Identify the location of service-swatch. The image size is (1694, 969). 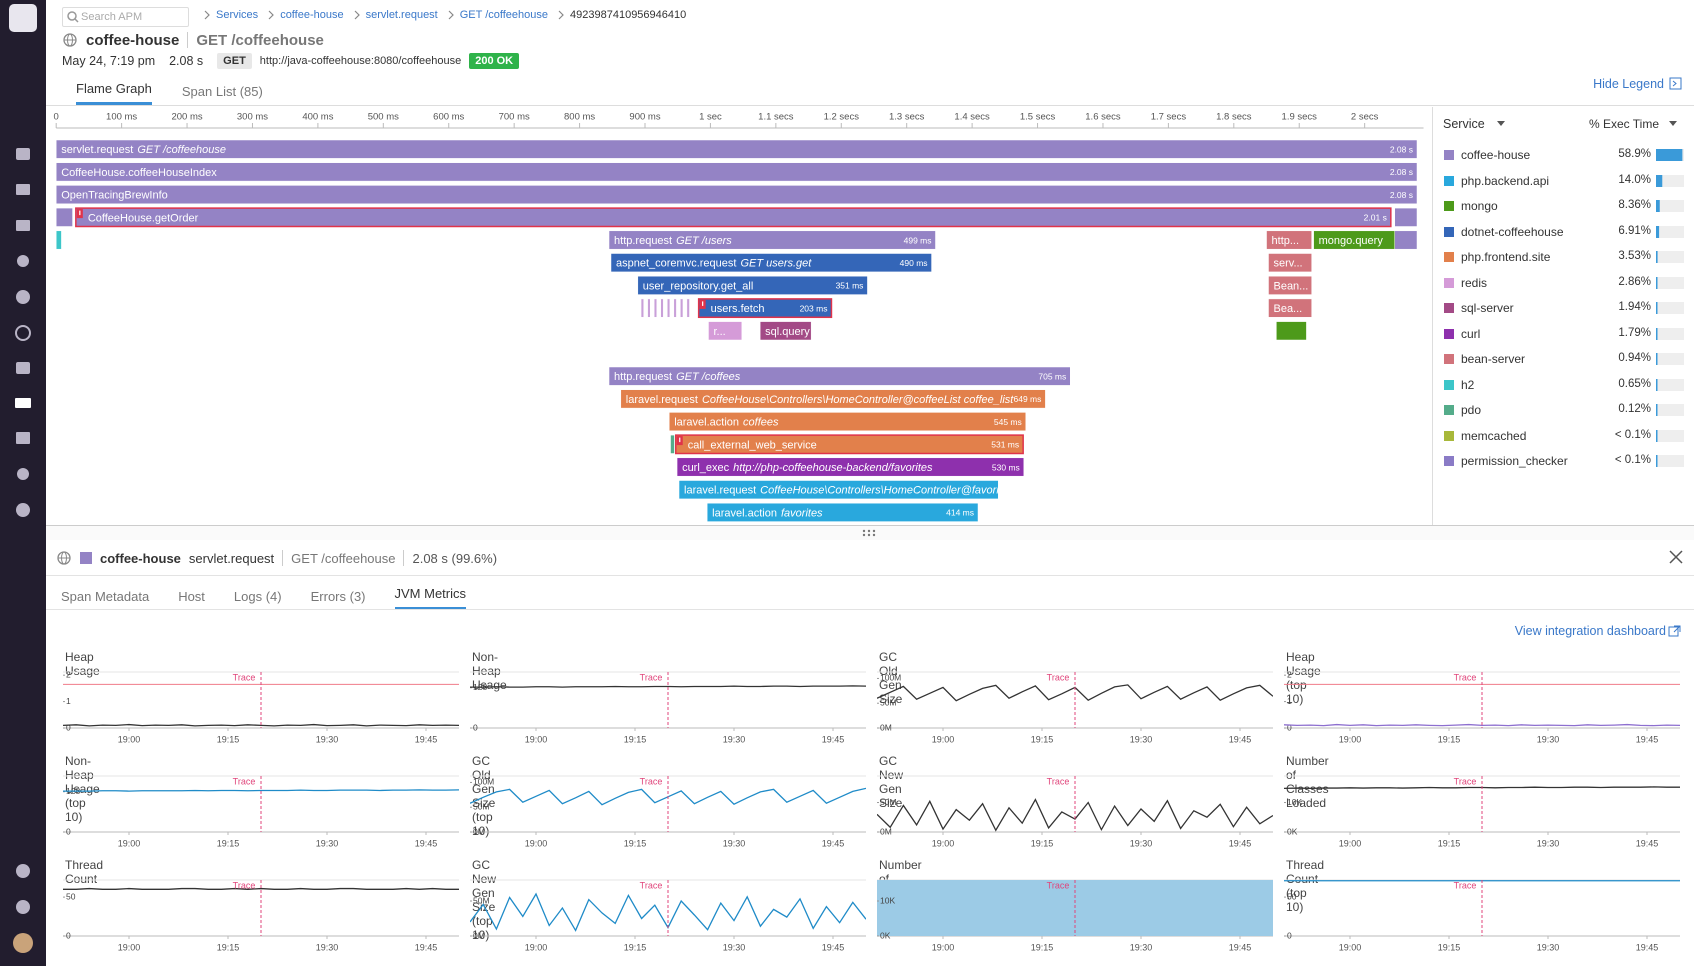
(86, 558).